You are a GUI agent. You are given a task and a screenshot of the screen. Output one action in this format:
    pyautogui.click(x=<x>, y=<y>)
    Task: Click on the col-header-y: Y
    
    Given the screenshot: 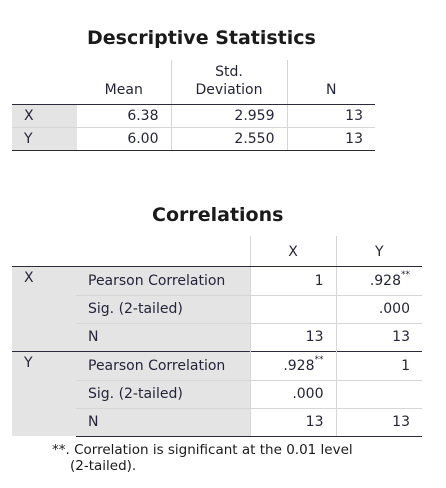 What is the action you would take?
    pyautogui.click(x=378, y=251)
    